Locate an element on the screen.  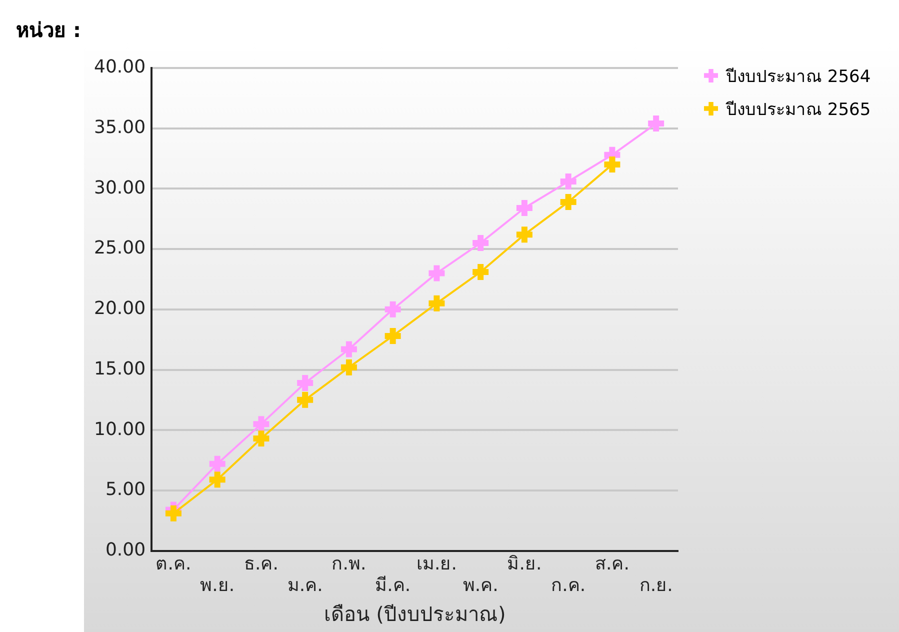
y-tick-label: 40.00 is located at coordinates (120, 67).